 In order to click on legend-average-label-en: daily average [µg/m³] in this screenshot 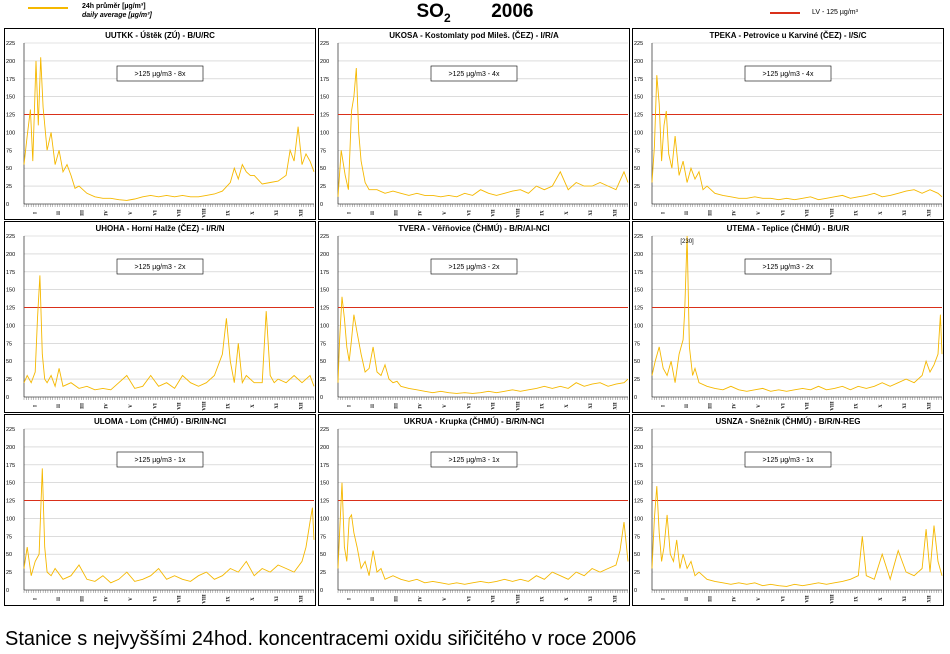, I will do `click(117, 15)`.